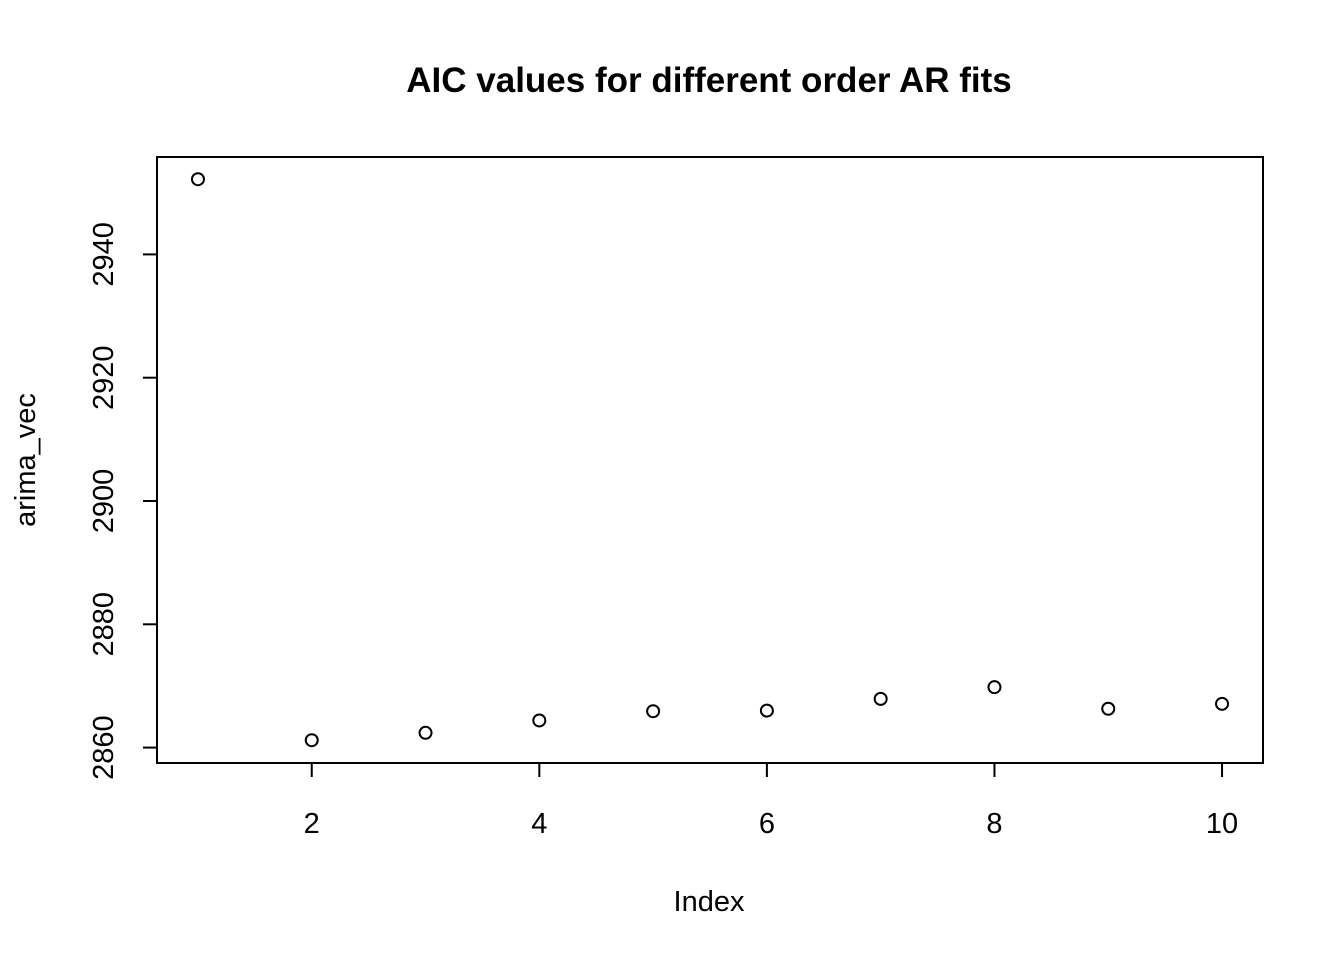  I want to click on x-tick-label: 10, so click(1222, 824).